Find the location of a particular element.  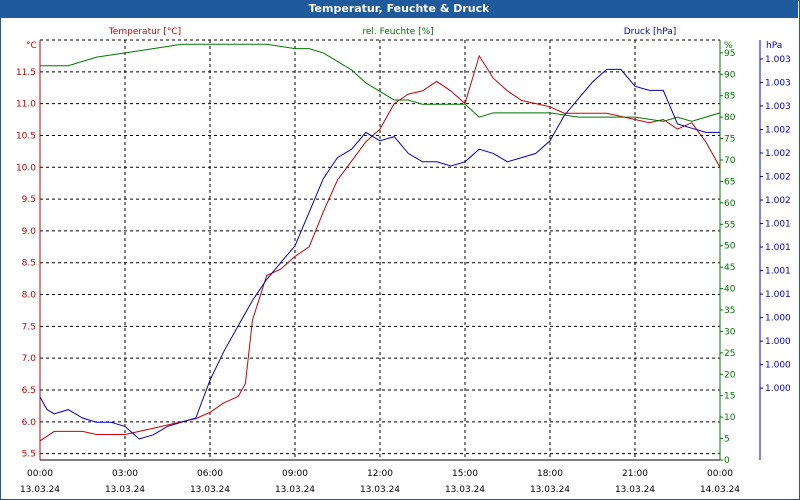

temperature-tick-label: 9.5 is located at coordinates (29, 200).